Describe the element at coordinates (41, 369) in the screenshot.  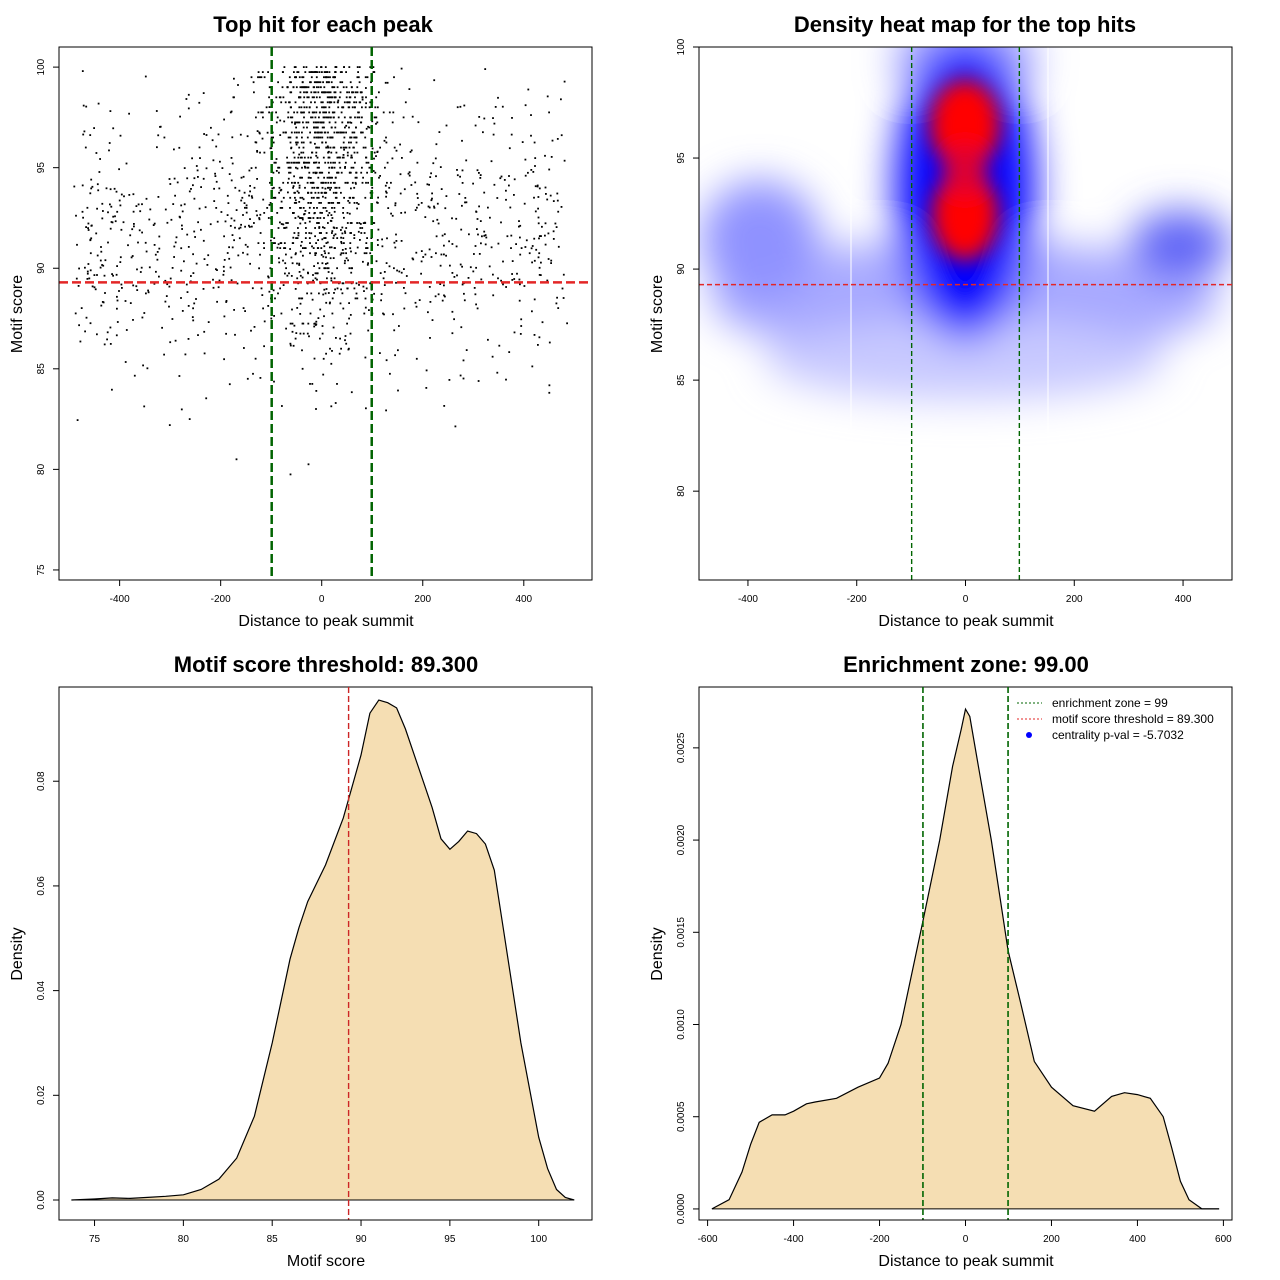
I see `y-tick-label: 85` at that location.